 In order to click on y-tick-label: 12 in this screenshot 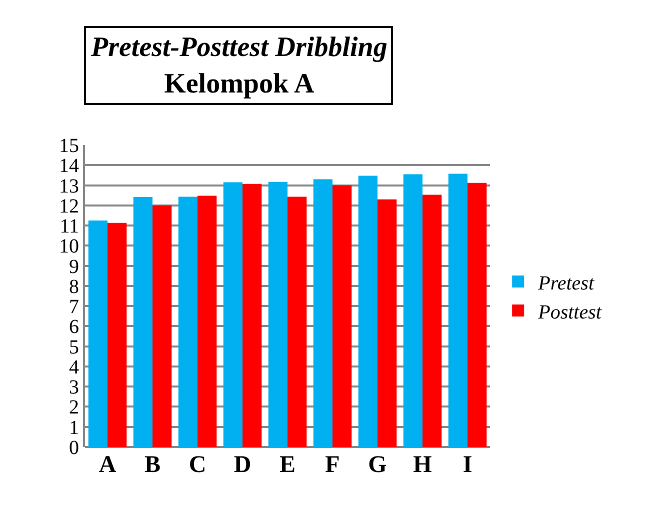, I will do `click(69, 206)`.